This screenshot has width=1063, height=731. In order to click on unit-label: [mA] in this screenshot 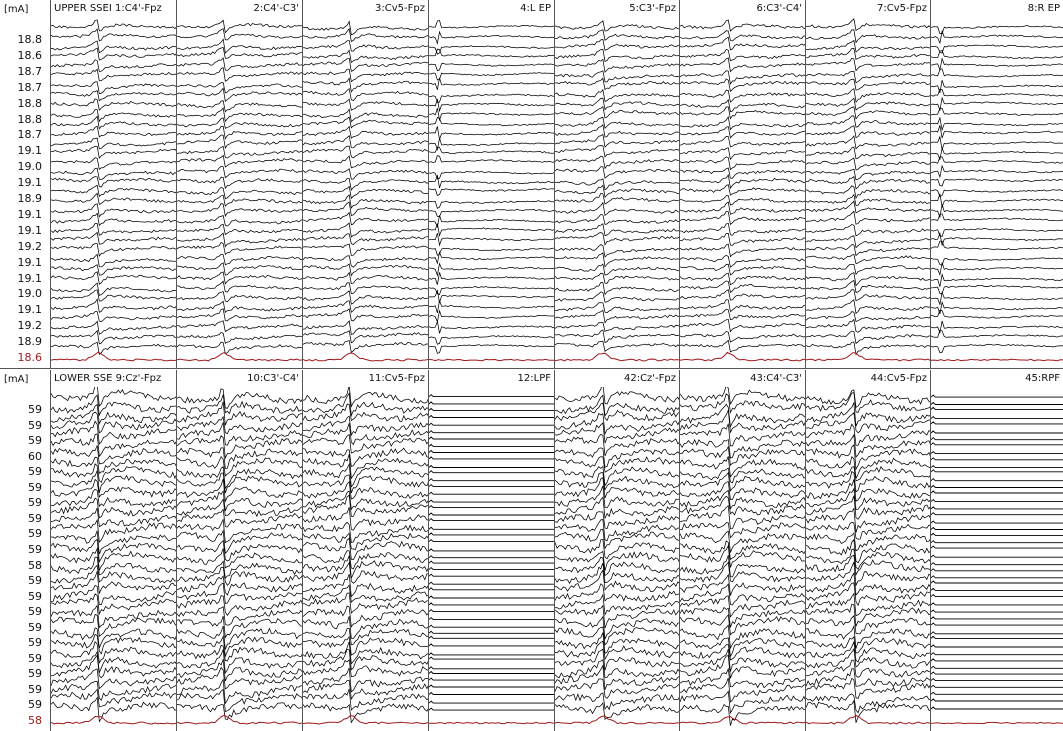, I will do `click(16, 9)`.